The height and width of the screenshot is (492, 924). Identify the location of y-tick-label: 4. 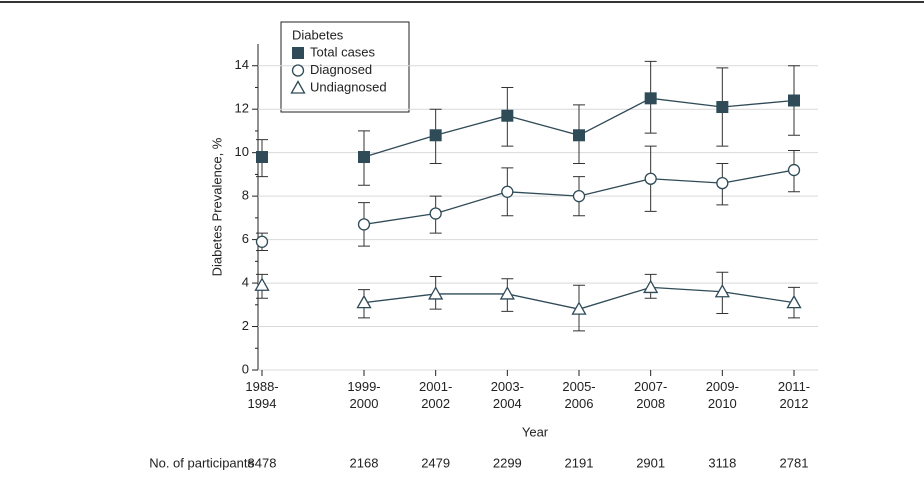
(245, 282).